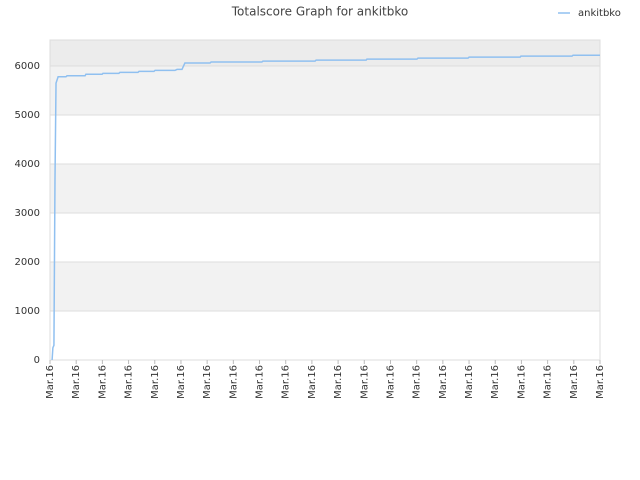 Image resolution: width=640 pixels, height=480 pixels. I want to click on y-tick-label: 5000, so click(27, 115).